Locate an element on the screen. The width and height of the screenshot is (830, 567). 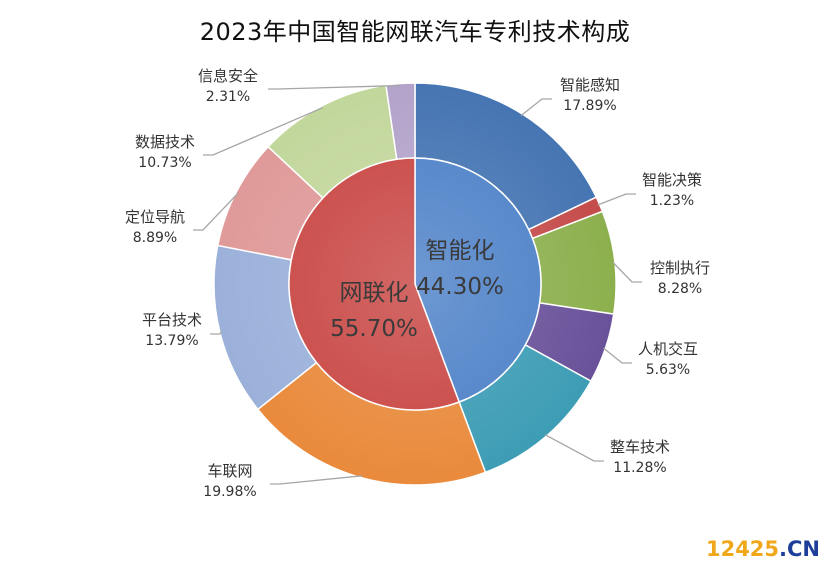
outer-value-label-4: 11.28% is located at coordinates (639, 468).